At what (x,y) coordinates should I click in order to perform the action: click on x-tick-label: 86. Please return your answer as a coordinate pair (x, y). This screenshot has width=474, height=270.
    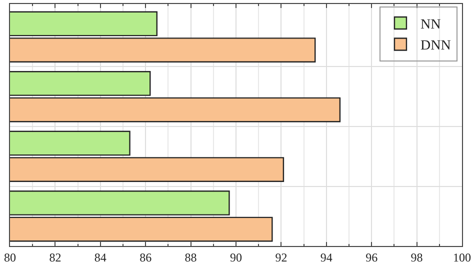
    Looking at the image, I should click on (146, 257).